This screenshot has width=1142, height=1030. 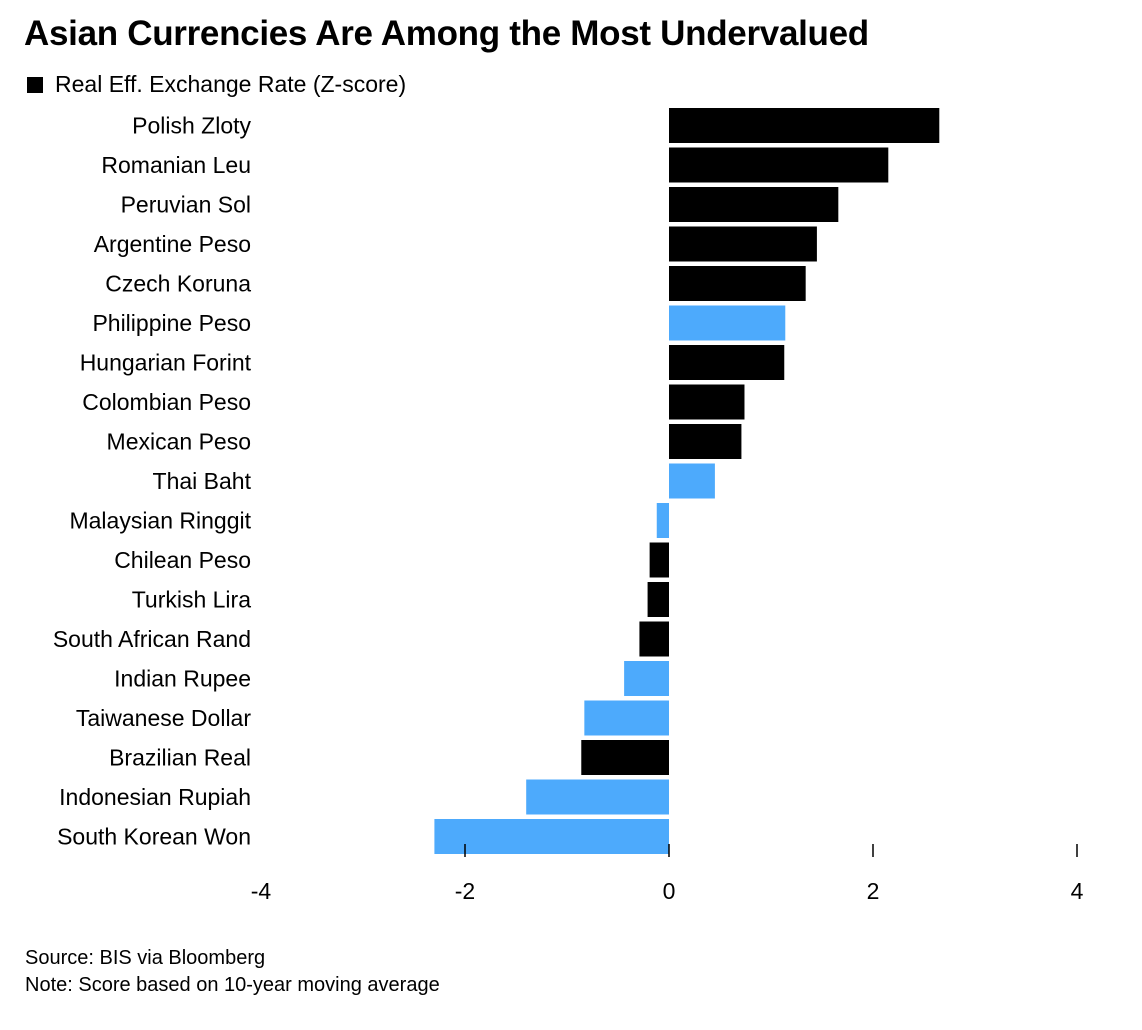 What do you see at coordinates (202, 481) in the screenshot?
I see `category-label-thai-baht: Thai Baht` at bounding box center [202, 481].